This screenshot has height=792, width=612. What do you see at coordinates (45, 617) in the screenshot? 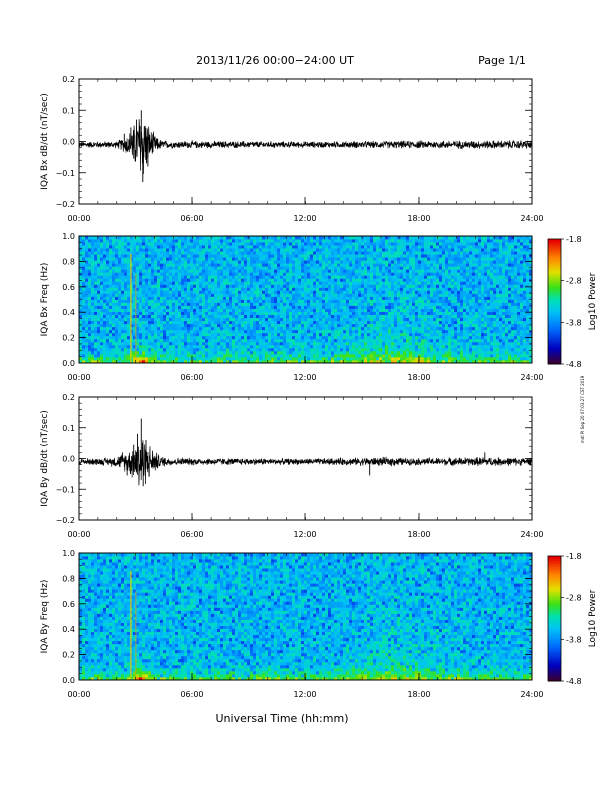
I see `y-axis-title: IQA By Freq (Hz)` at bounding box center [45, 617].